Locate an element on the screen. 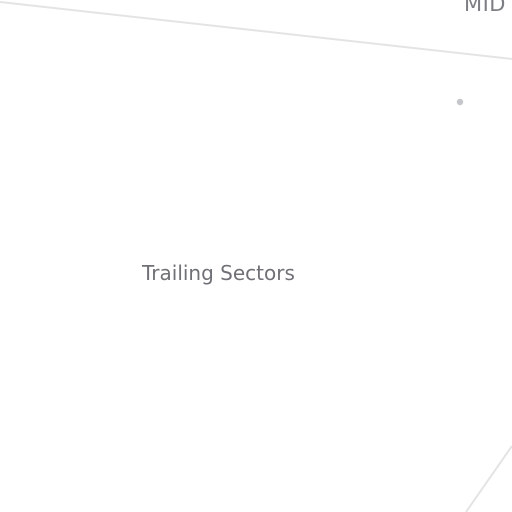 This screenshot has width=512, height=512. trailing-sectors-label: Trailing Sectors is located at coordinates (218, 273).